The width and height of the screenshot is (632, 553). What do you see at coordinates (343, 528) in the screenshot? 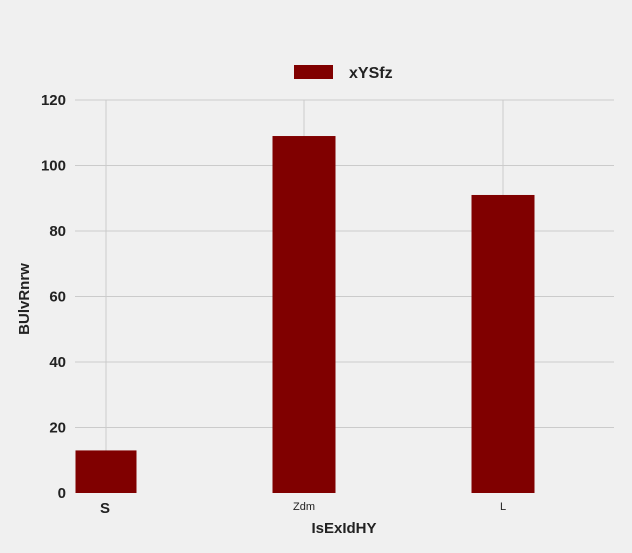
I see `x-axis-title: IsExIdHY` at bounding box center [343, 528].